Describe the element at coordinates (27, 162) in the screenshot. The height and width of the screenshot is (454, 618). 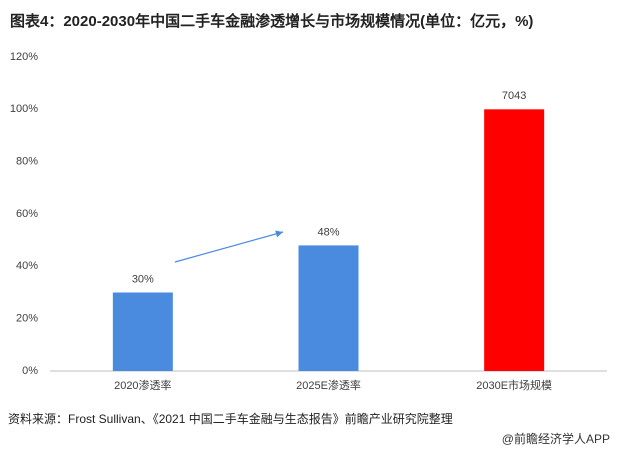
I see `y-tick-label: 80%` at that location.